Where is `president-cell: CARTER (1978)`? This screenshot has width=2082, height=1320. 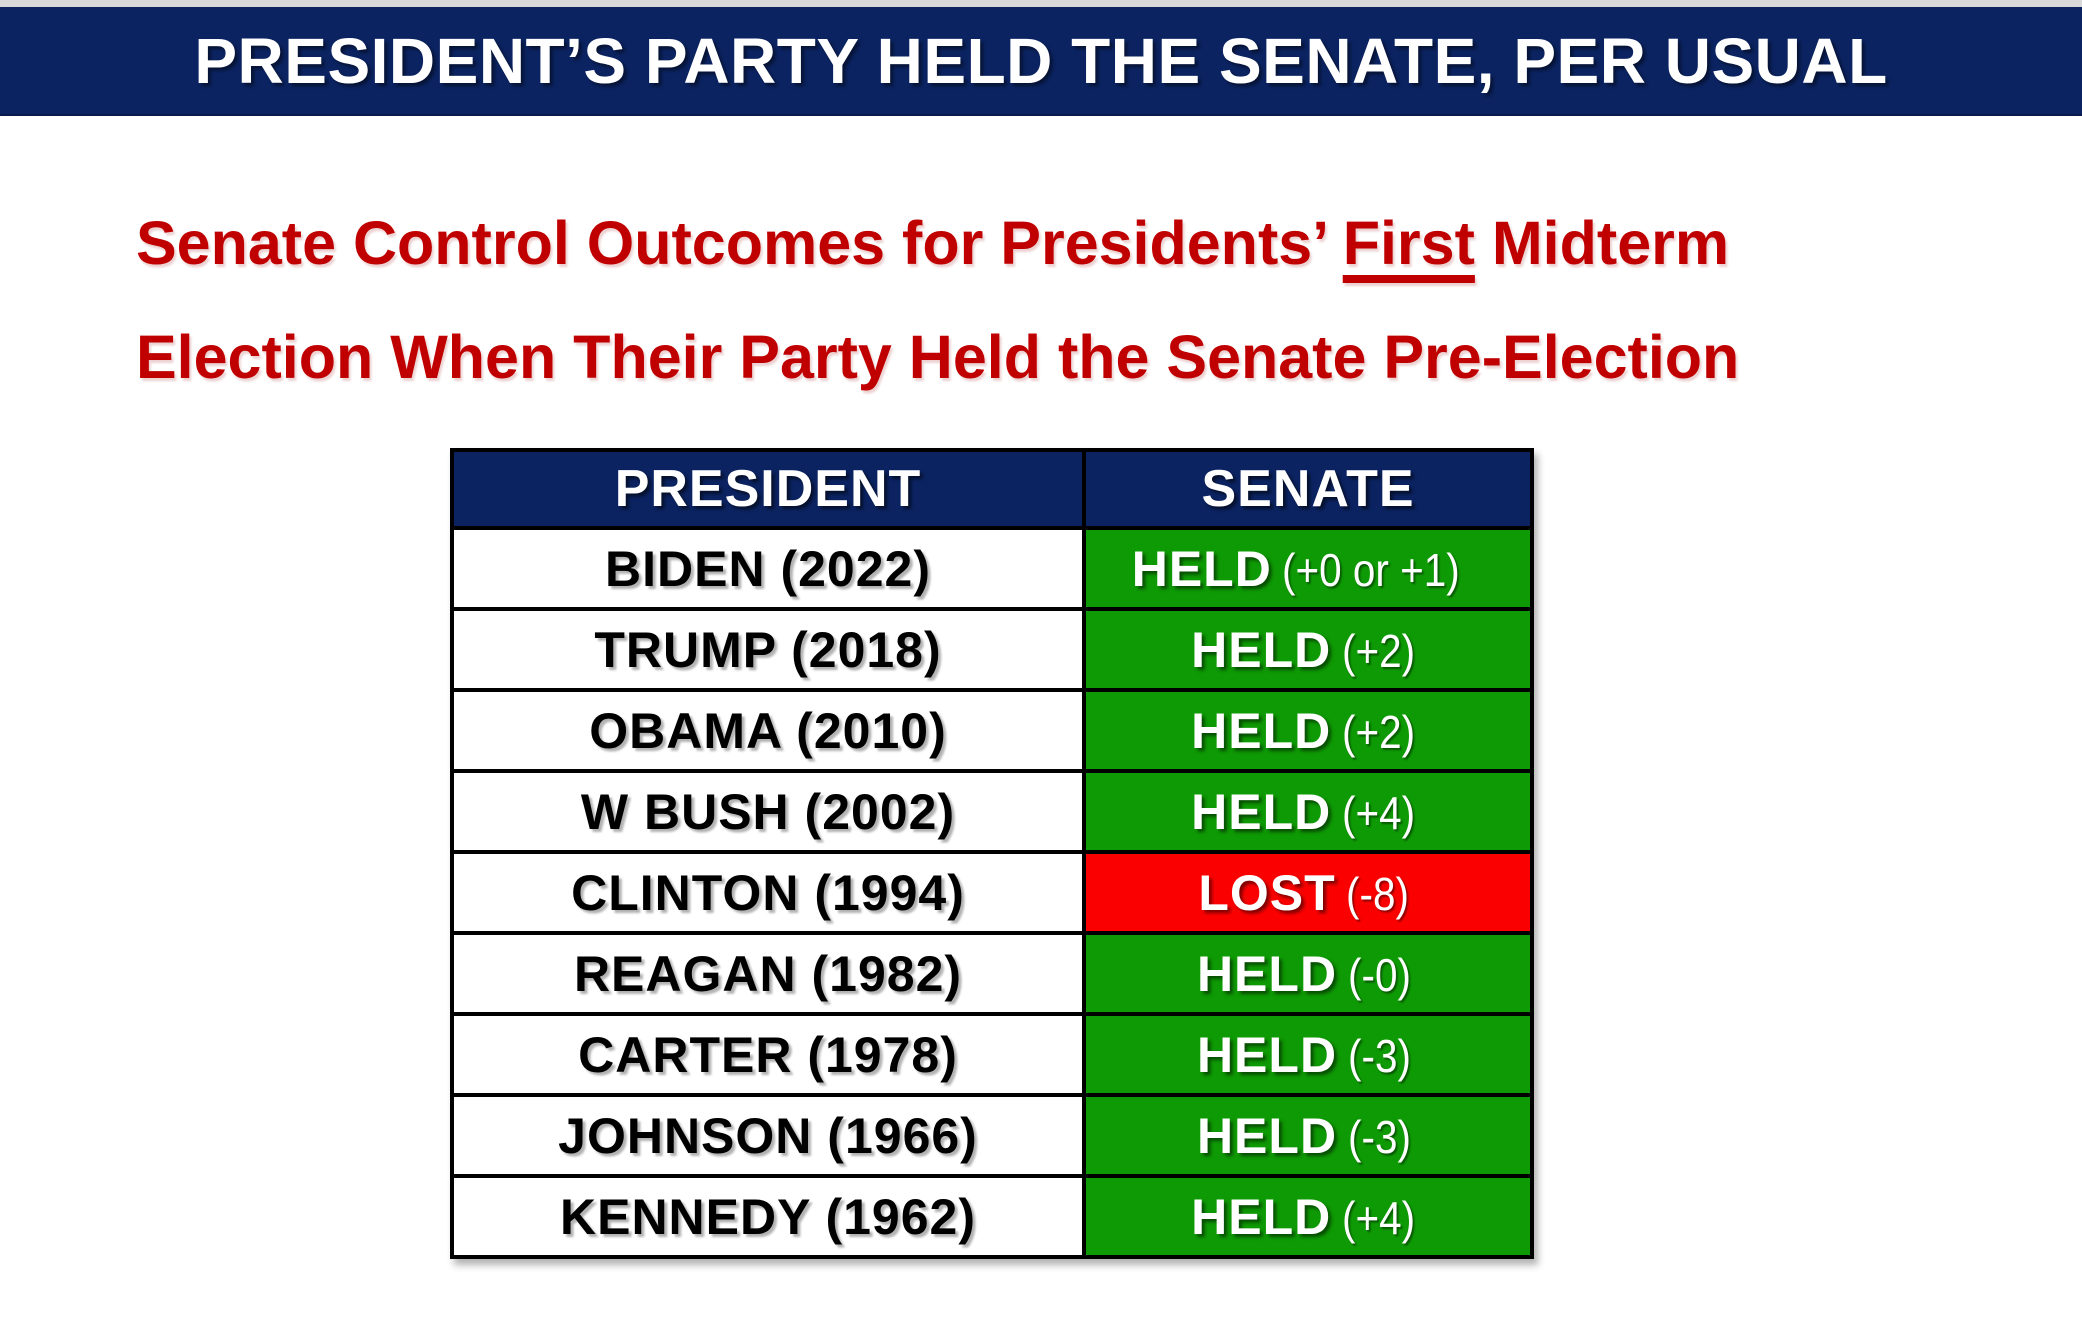
president-cell: CARTER (1978) is located at coordinates (768, 1054).